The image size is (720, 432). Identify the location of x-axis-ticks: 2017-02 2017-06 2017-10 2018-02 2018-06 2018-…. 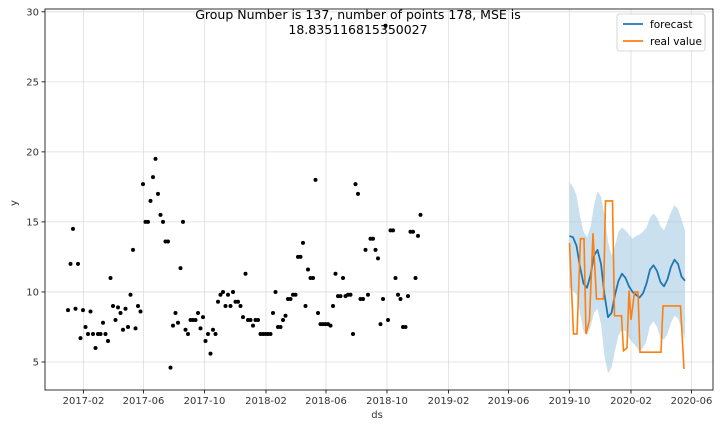
(387, 398).